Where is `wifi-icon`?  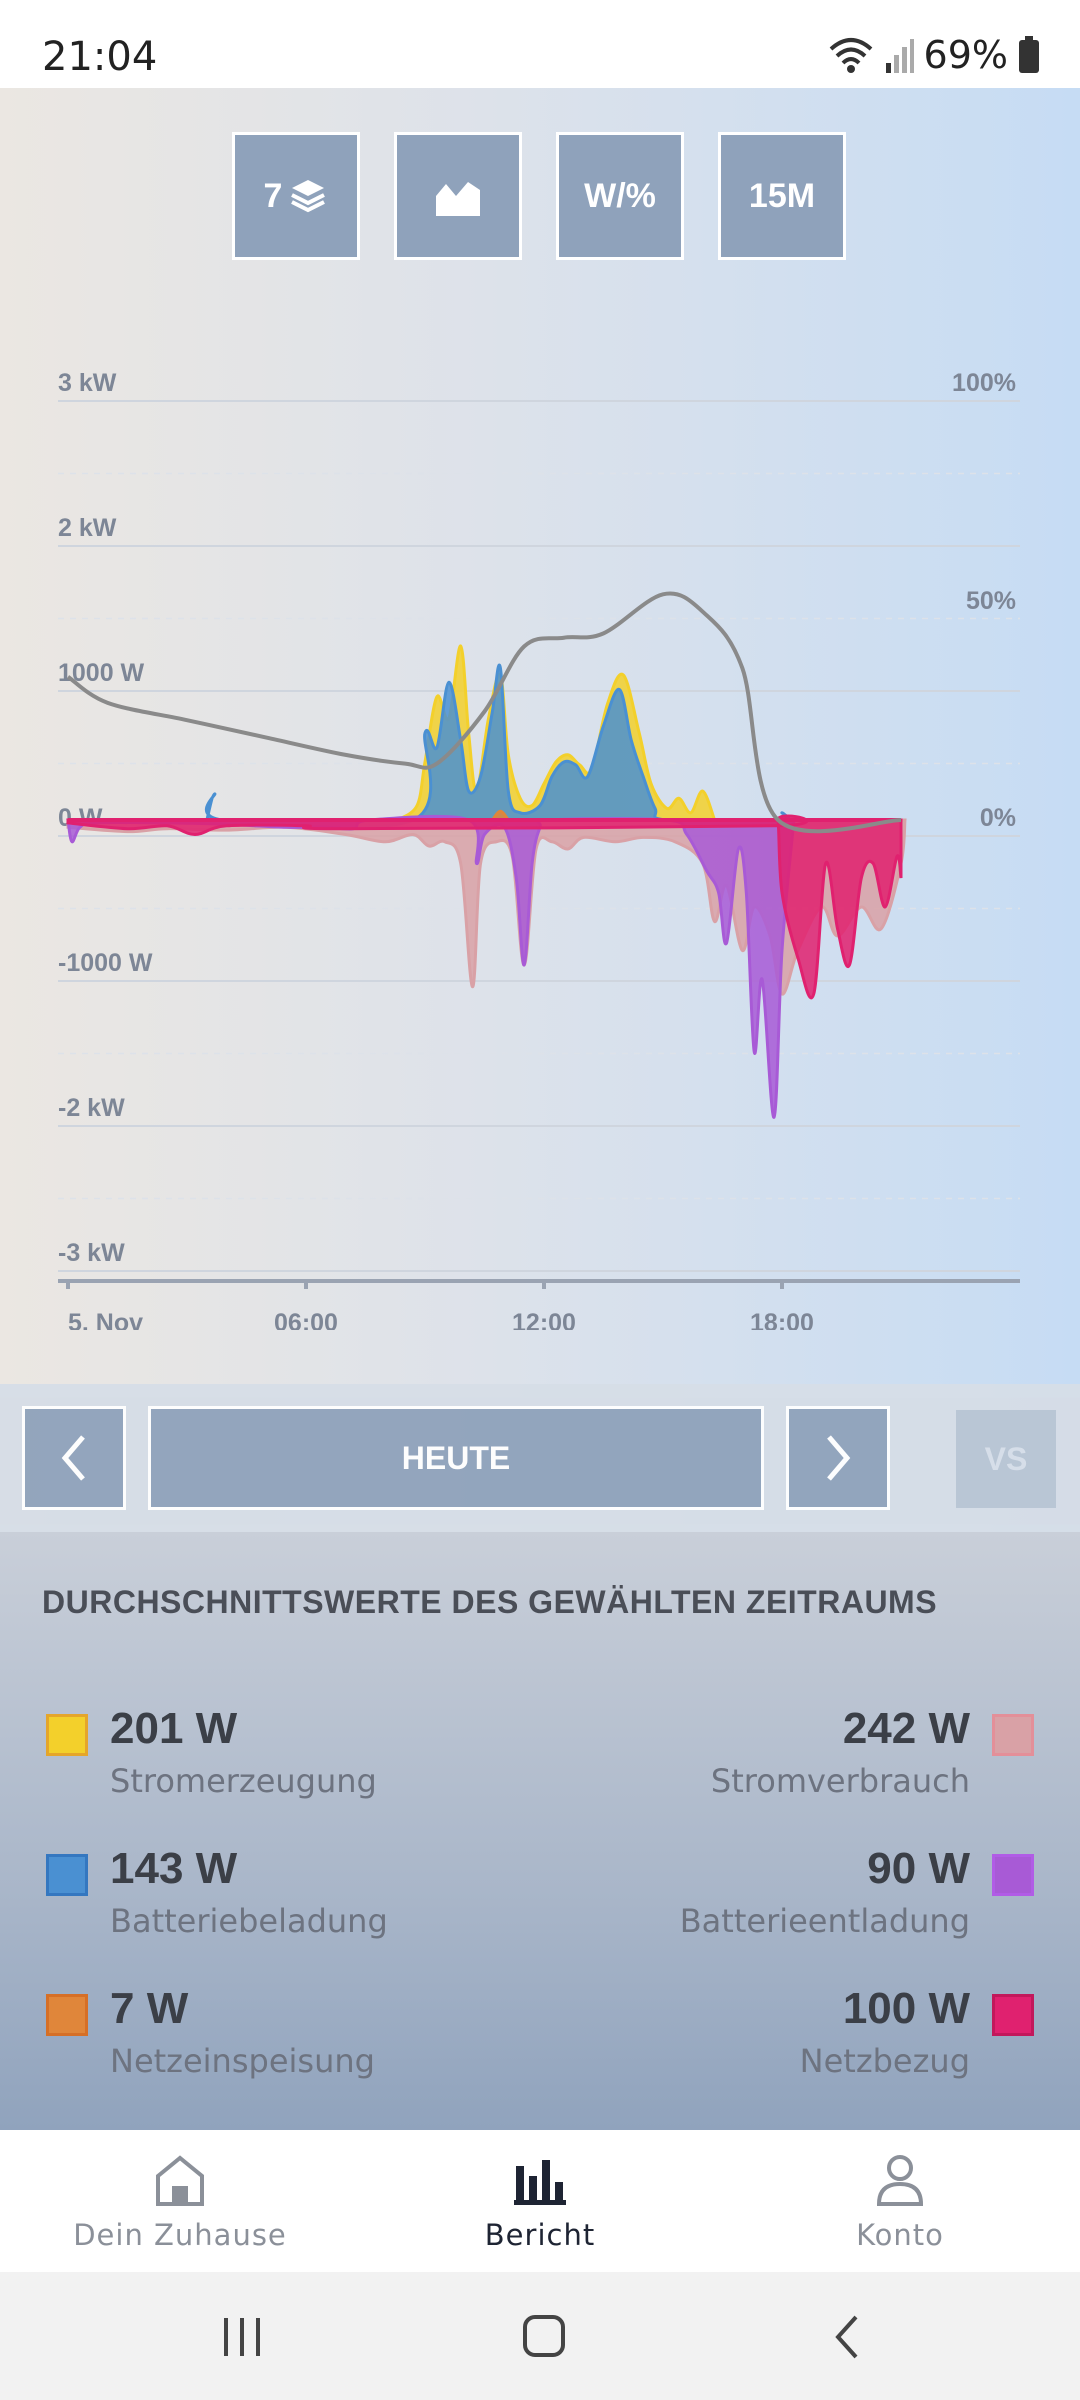
wifi-icon is located at coordinates (850, 55).